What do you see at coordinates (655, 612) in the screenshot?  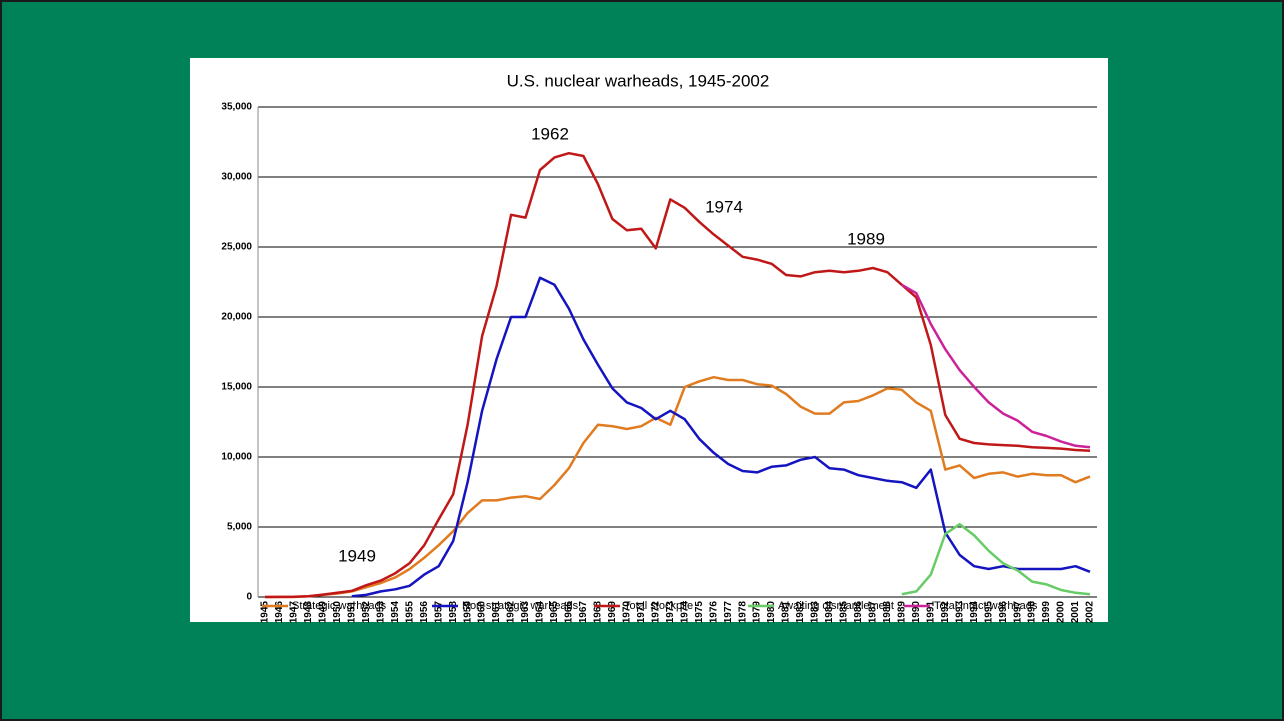 I see `x-tick-label: 1972` at bounding box center [655, 612].